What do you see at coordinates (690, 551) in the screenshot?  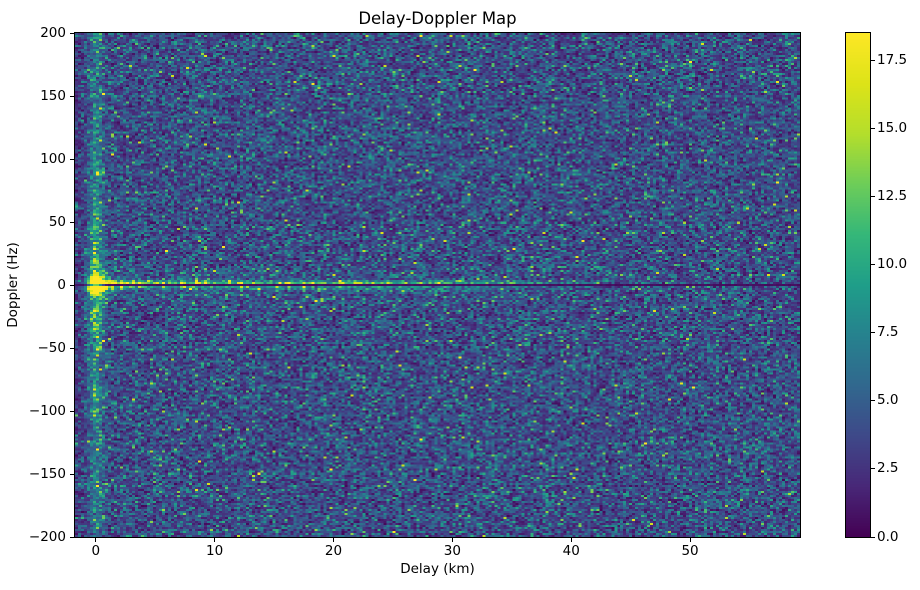 I see `x-tick-label: 50` at bounding box center [690, 551].